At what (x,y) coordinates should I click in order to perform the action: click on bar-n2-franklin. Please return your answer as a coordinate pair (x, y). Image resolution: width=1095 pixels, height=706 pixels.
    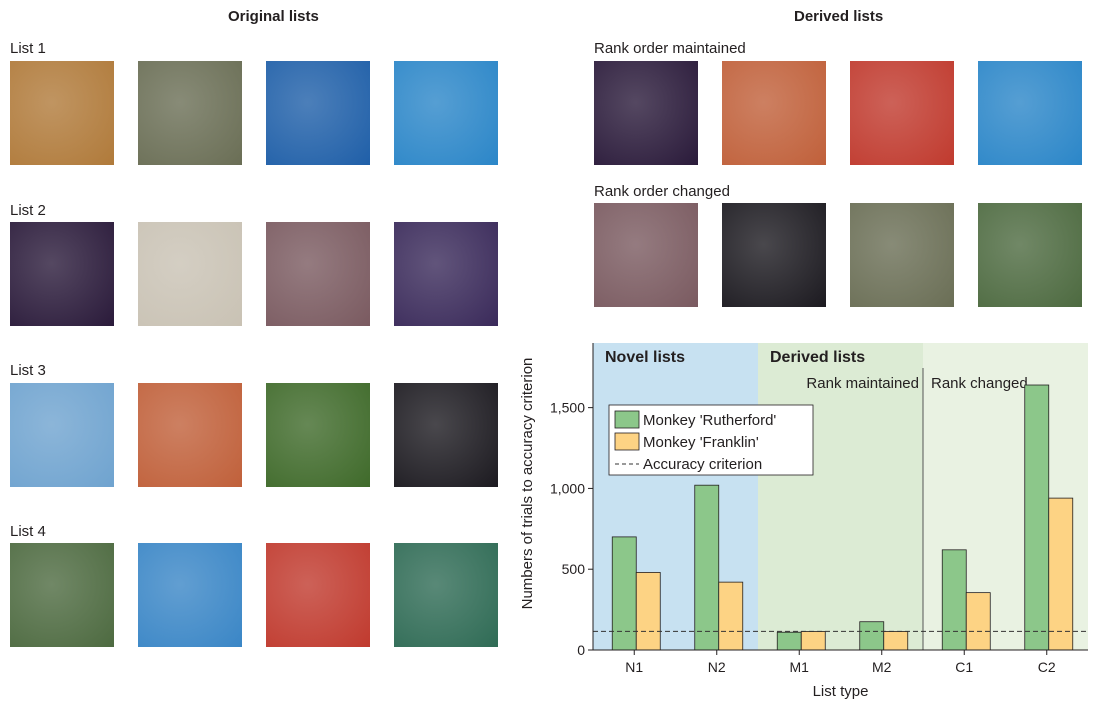
    Looking at the image, I should click on (731, 616).